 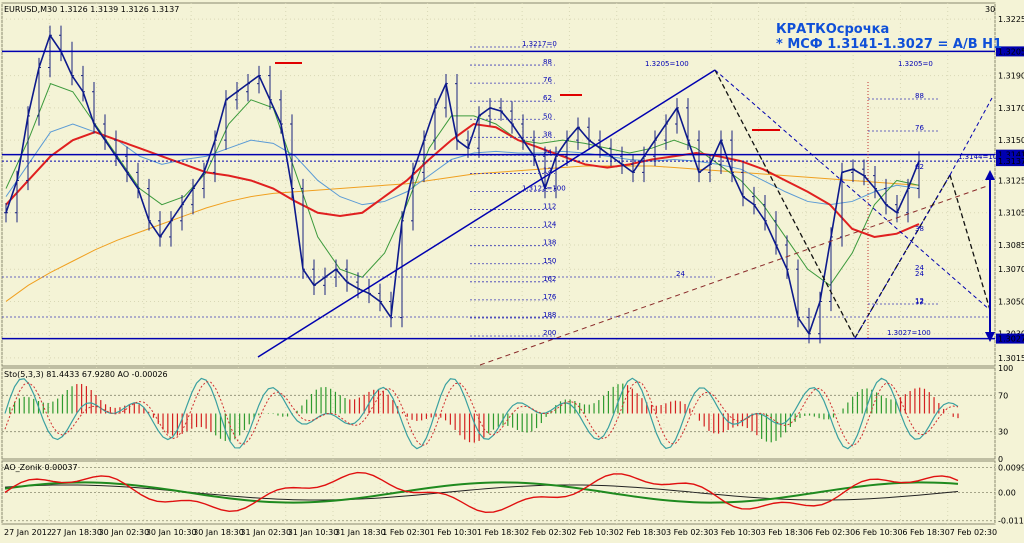 I want to click on price-box-label: 1.3137, so click(x=1011, y=161).